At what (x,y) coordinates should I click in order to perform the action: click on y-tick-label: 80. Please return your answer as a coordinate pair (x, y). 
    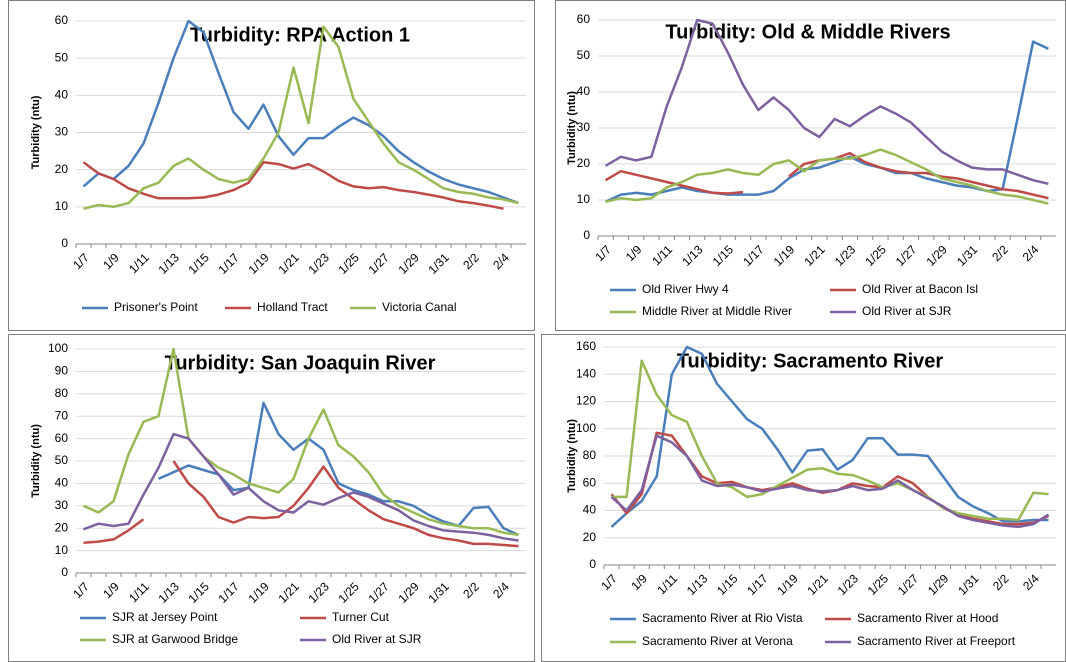
    Looking at the image, I should click on (62, 393).